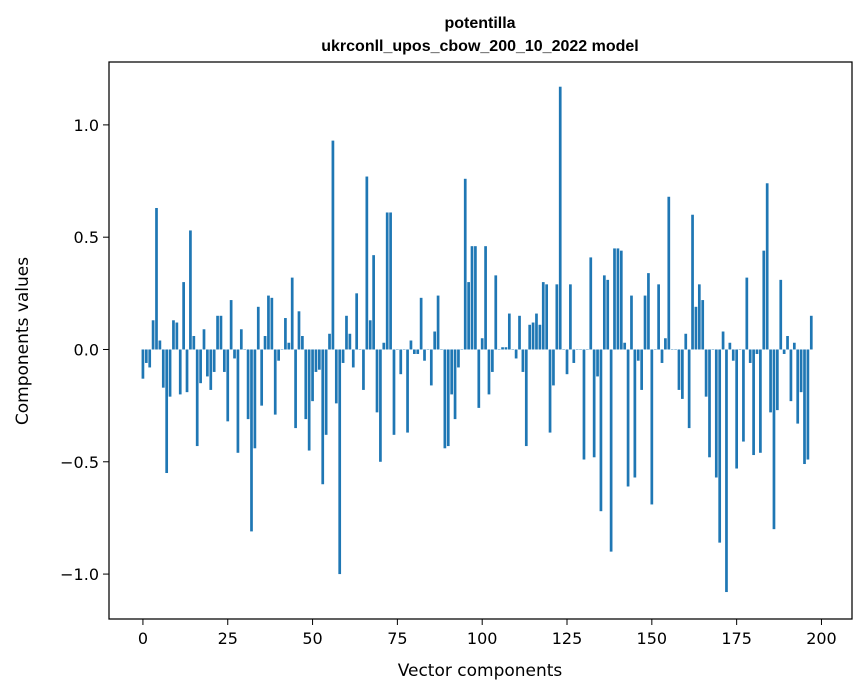  Describe the element at coordinates (480, 671) in the screenshot. I see `x-axis-label: Vector components` at that location.